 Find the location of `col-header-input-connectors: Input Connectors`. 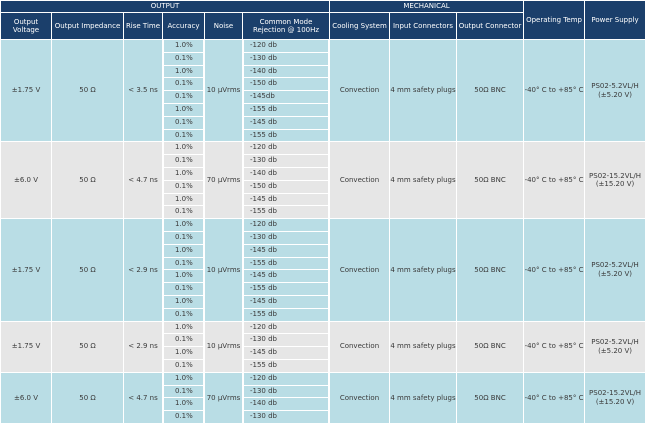

col-header-input-connectors: Input Connectors is located at coordinates (423, 26).